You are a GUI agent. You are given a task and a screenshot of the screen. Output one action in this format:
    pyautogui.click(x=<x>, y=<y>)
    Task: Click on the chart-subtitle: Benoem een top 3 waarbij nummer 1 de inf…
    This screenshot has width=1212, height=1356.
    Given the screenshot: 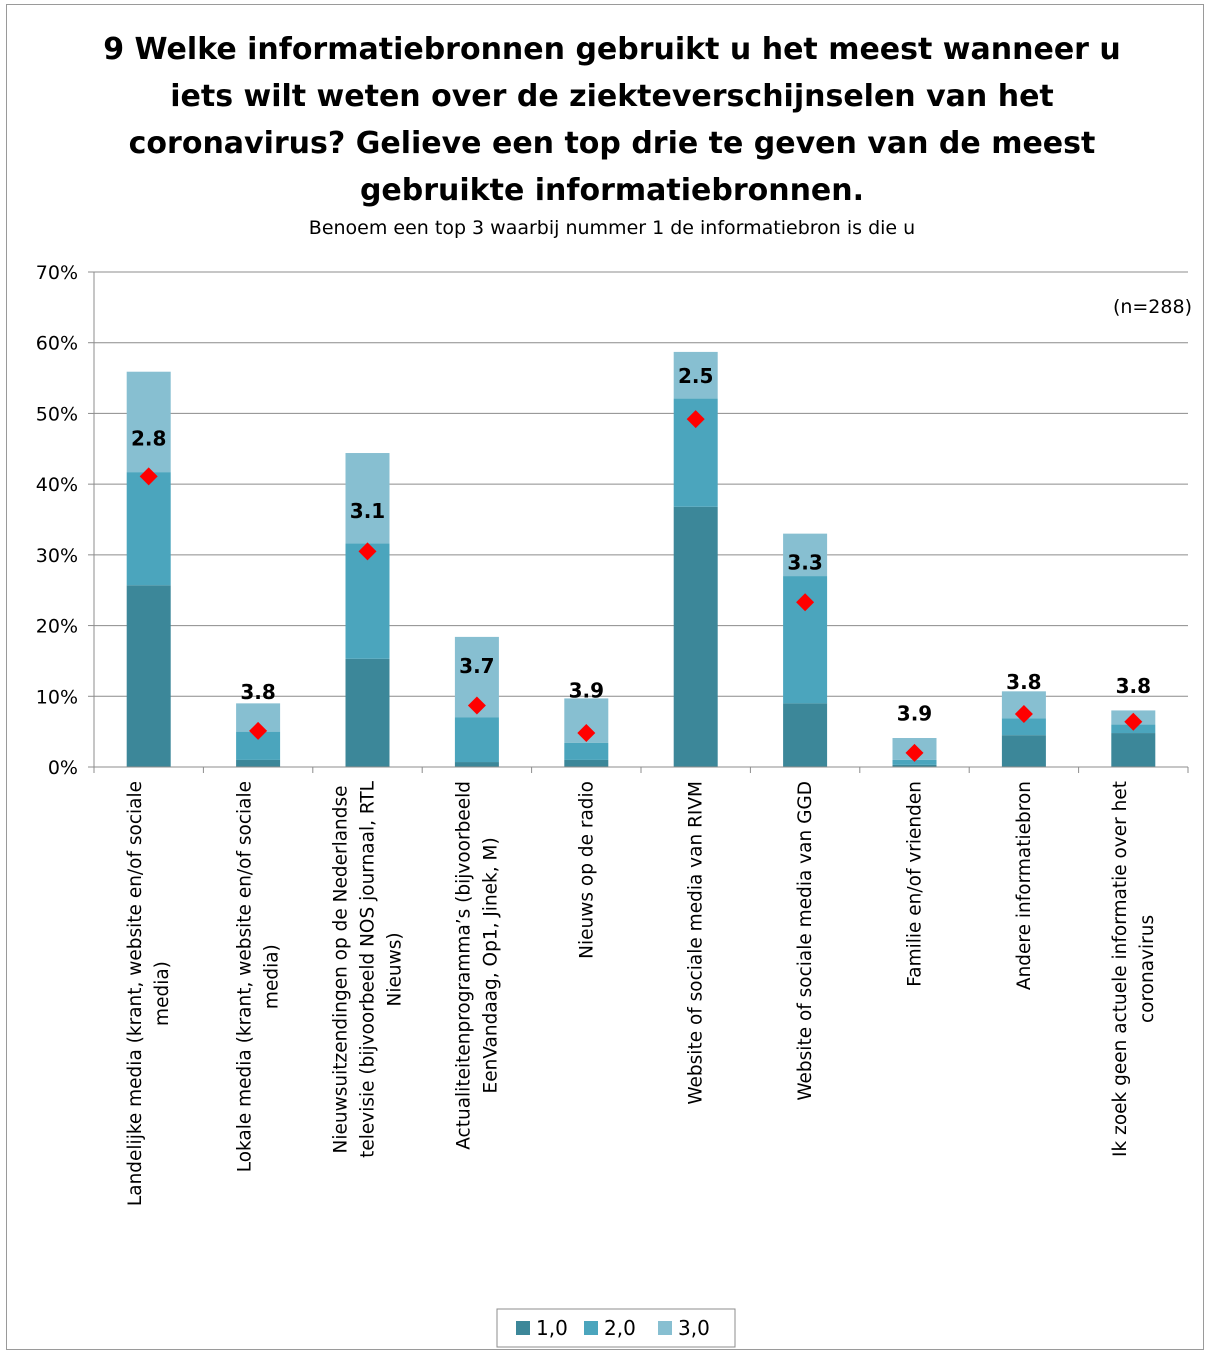 What is the action you would take?
    pyautogui.click(x=612, y=228)
    